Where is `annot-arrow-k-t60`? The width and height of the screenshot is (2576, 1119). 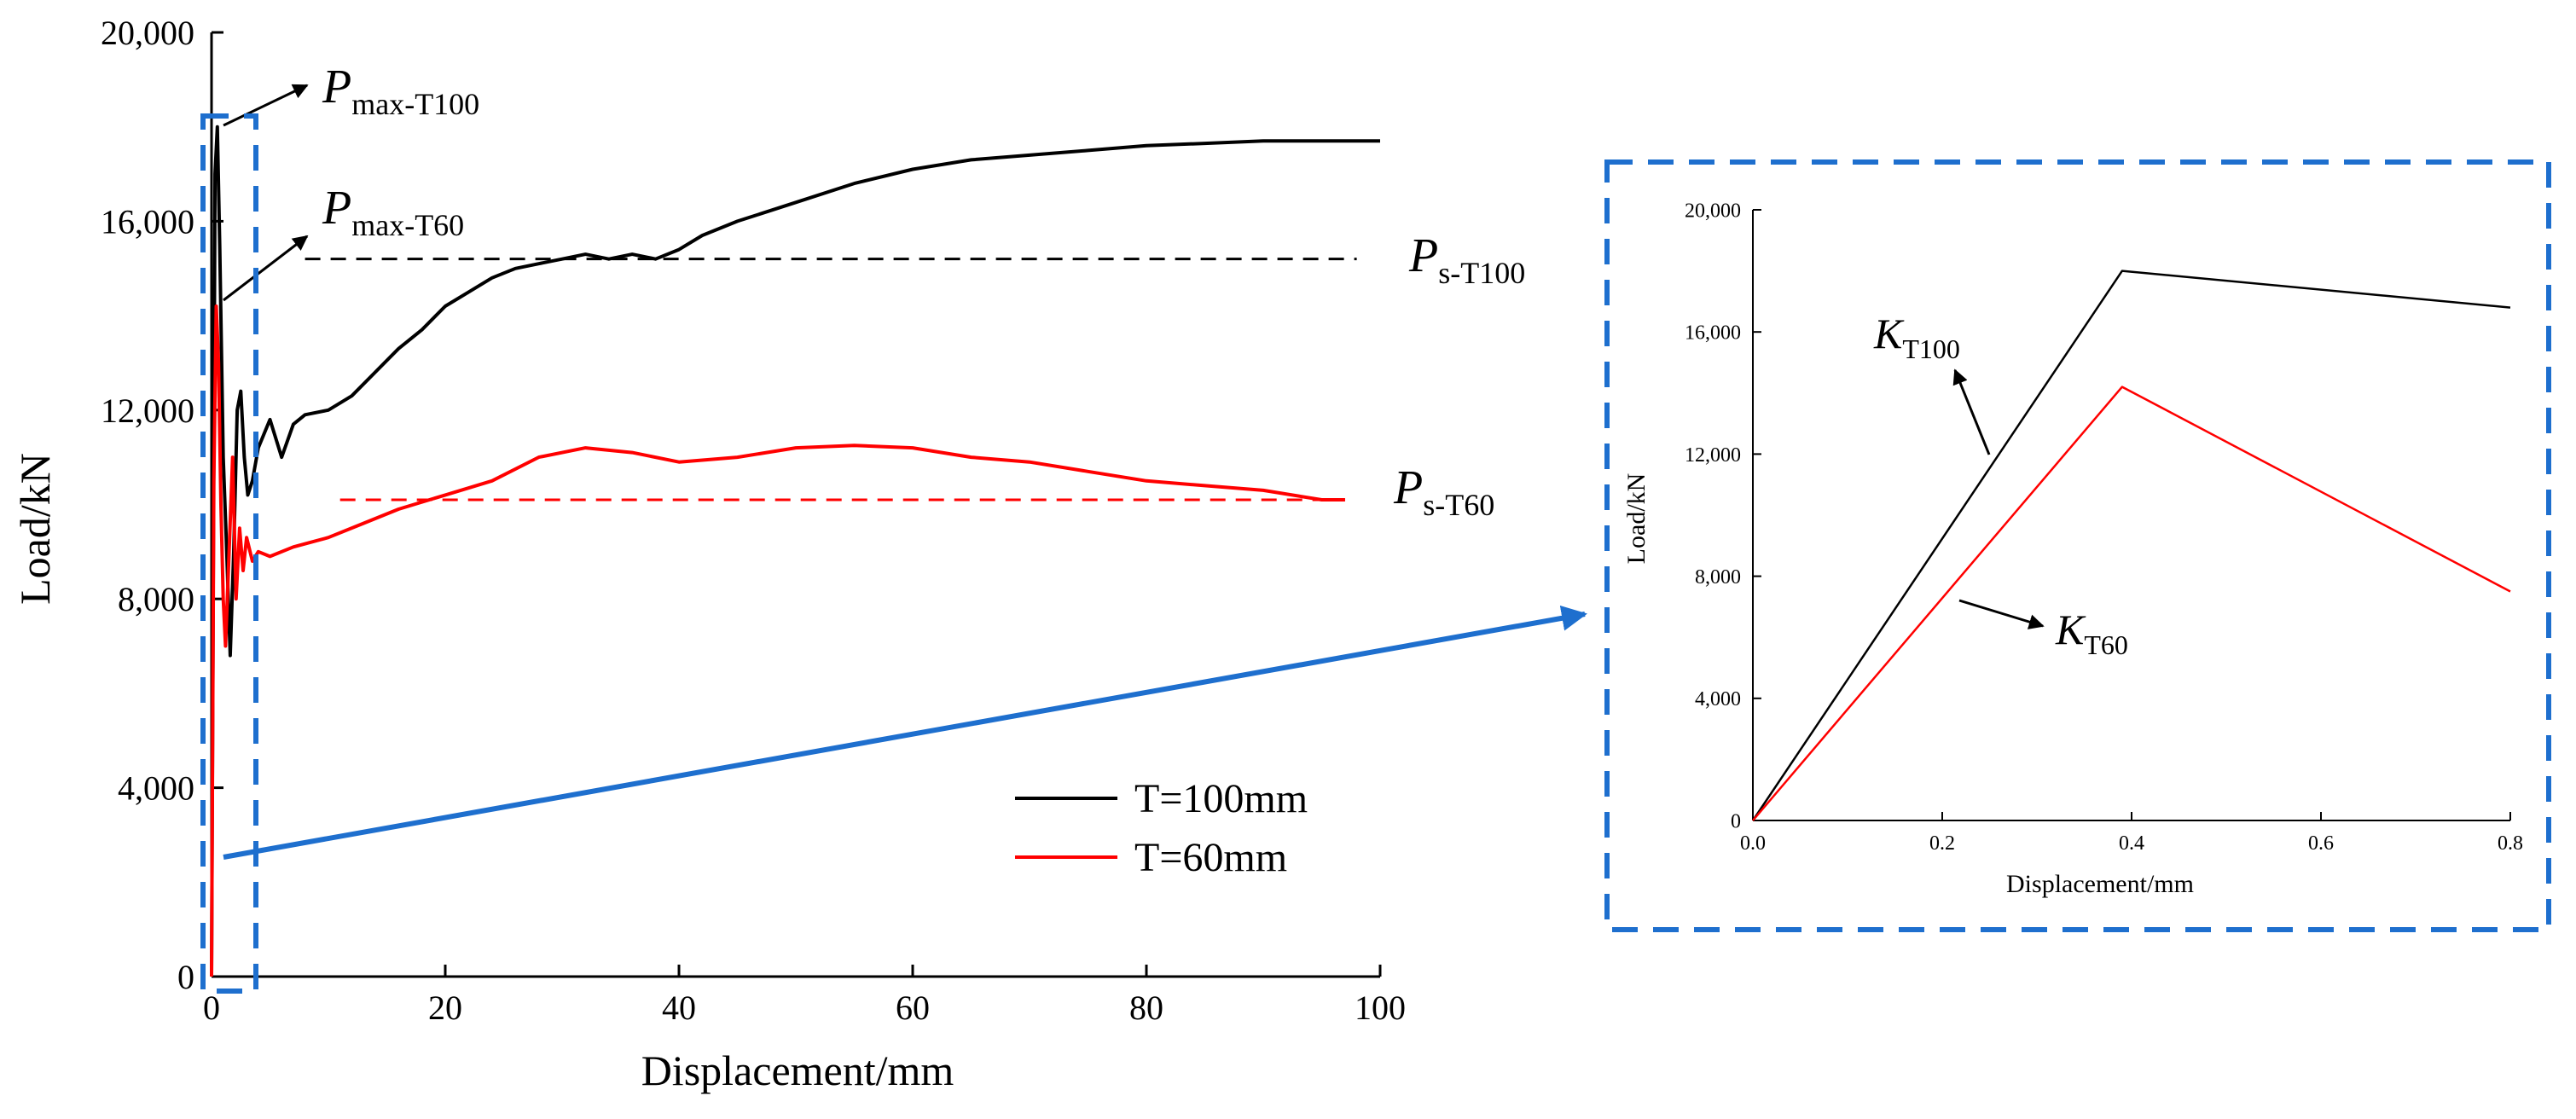
annot-arrow-k-t60 is located at coordinates (2001, 614).